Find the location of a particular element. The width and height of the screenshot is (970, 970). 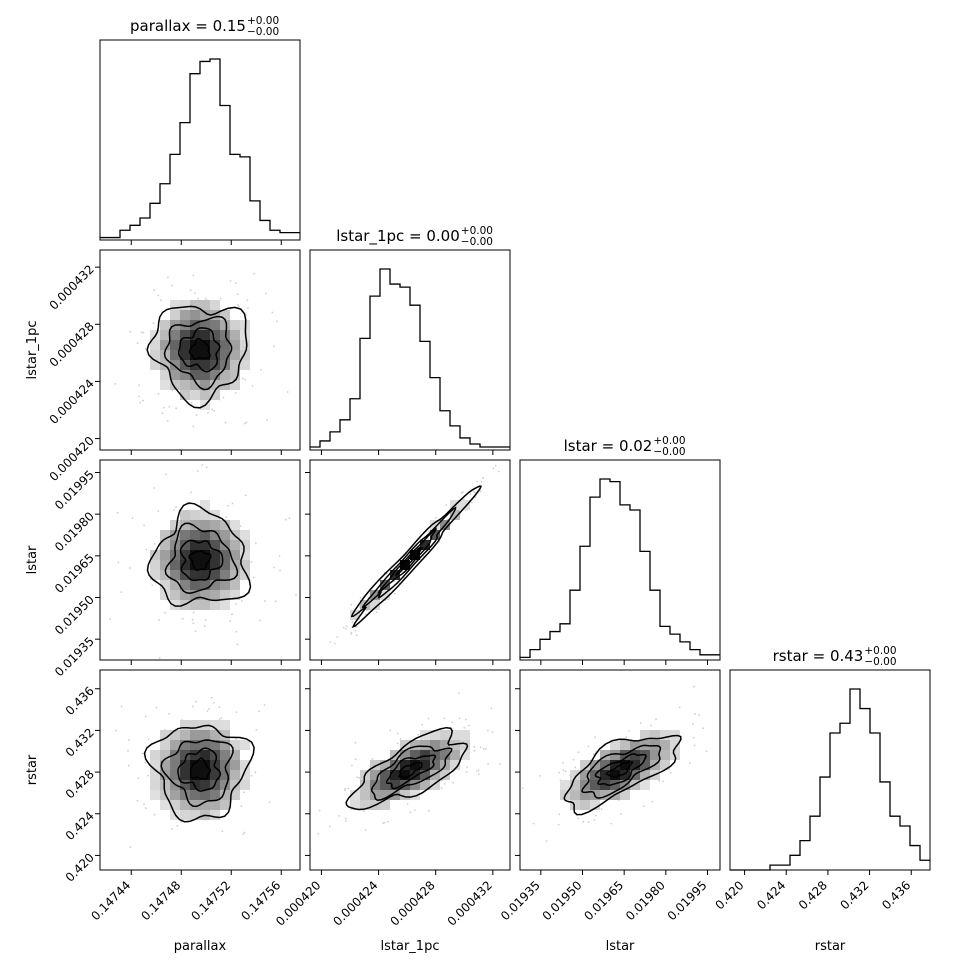

title-lstar: lstar = 0.02 is located at coordinates (608, 446).